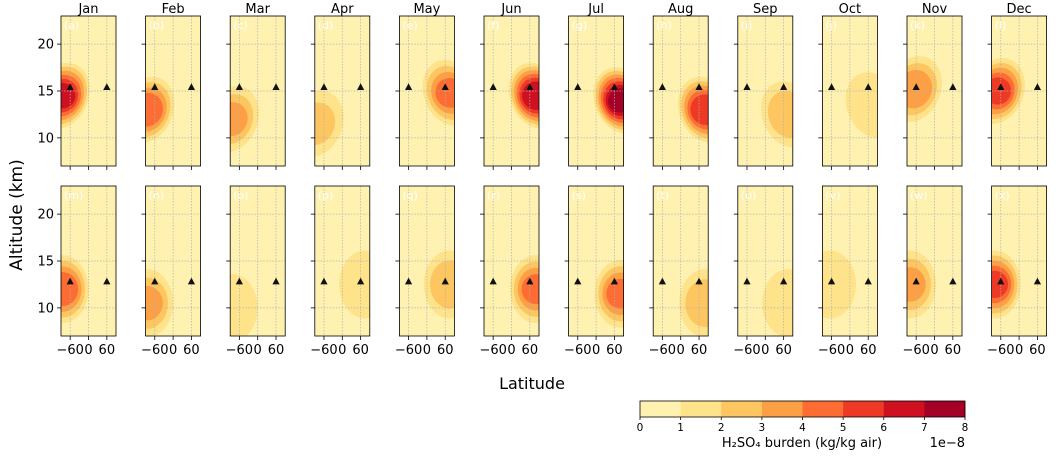  I want to click on panel-label: (e), so click(409, 25).